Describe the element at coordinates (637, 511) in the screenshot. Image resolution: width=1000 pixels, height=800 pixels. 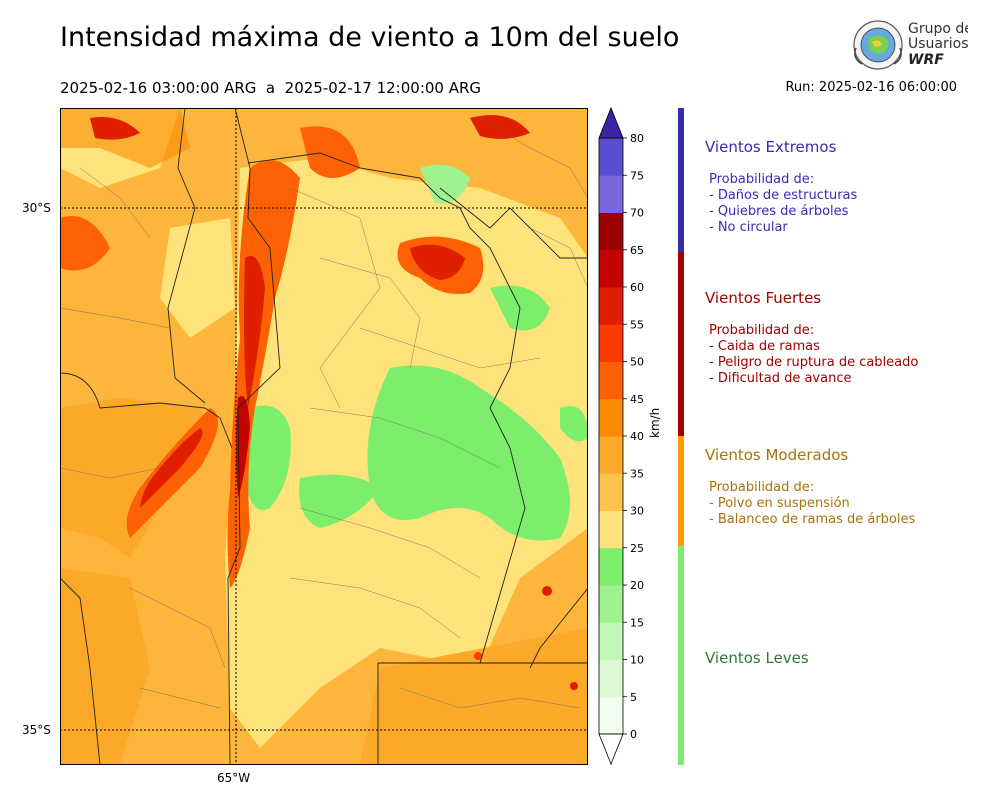
I see `colorbar-tick-label: 30` at that location.